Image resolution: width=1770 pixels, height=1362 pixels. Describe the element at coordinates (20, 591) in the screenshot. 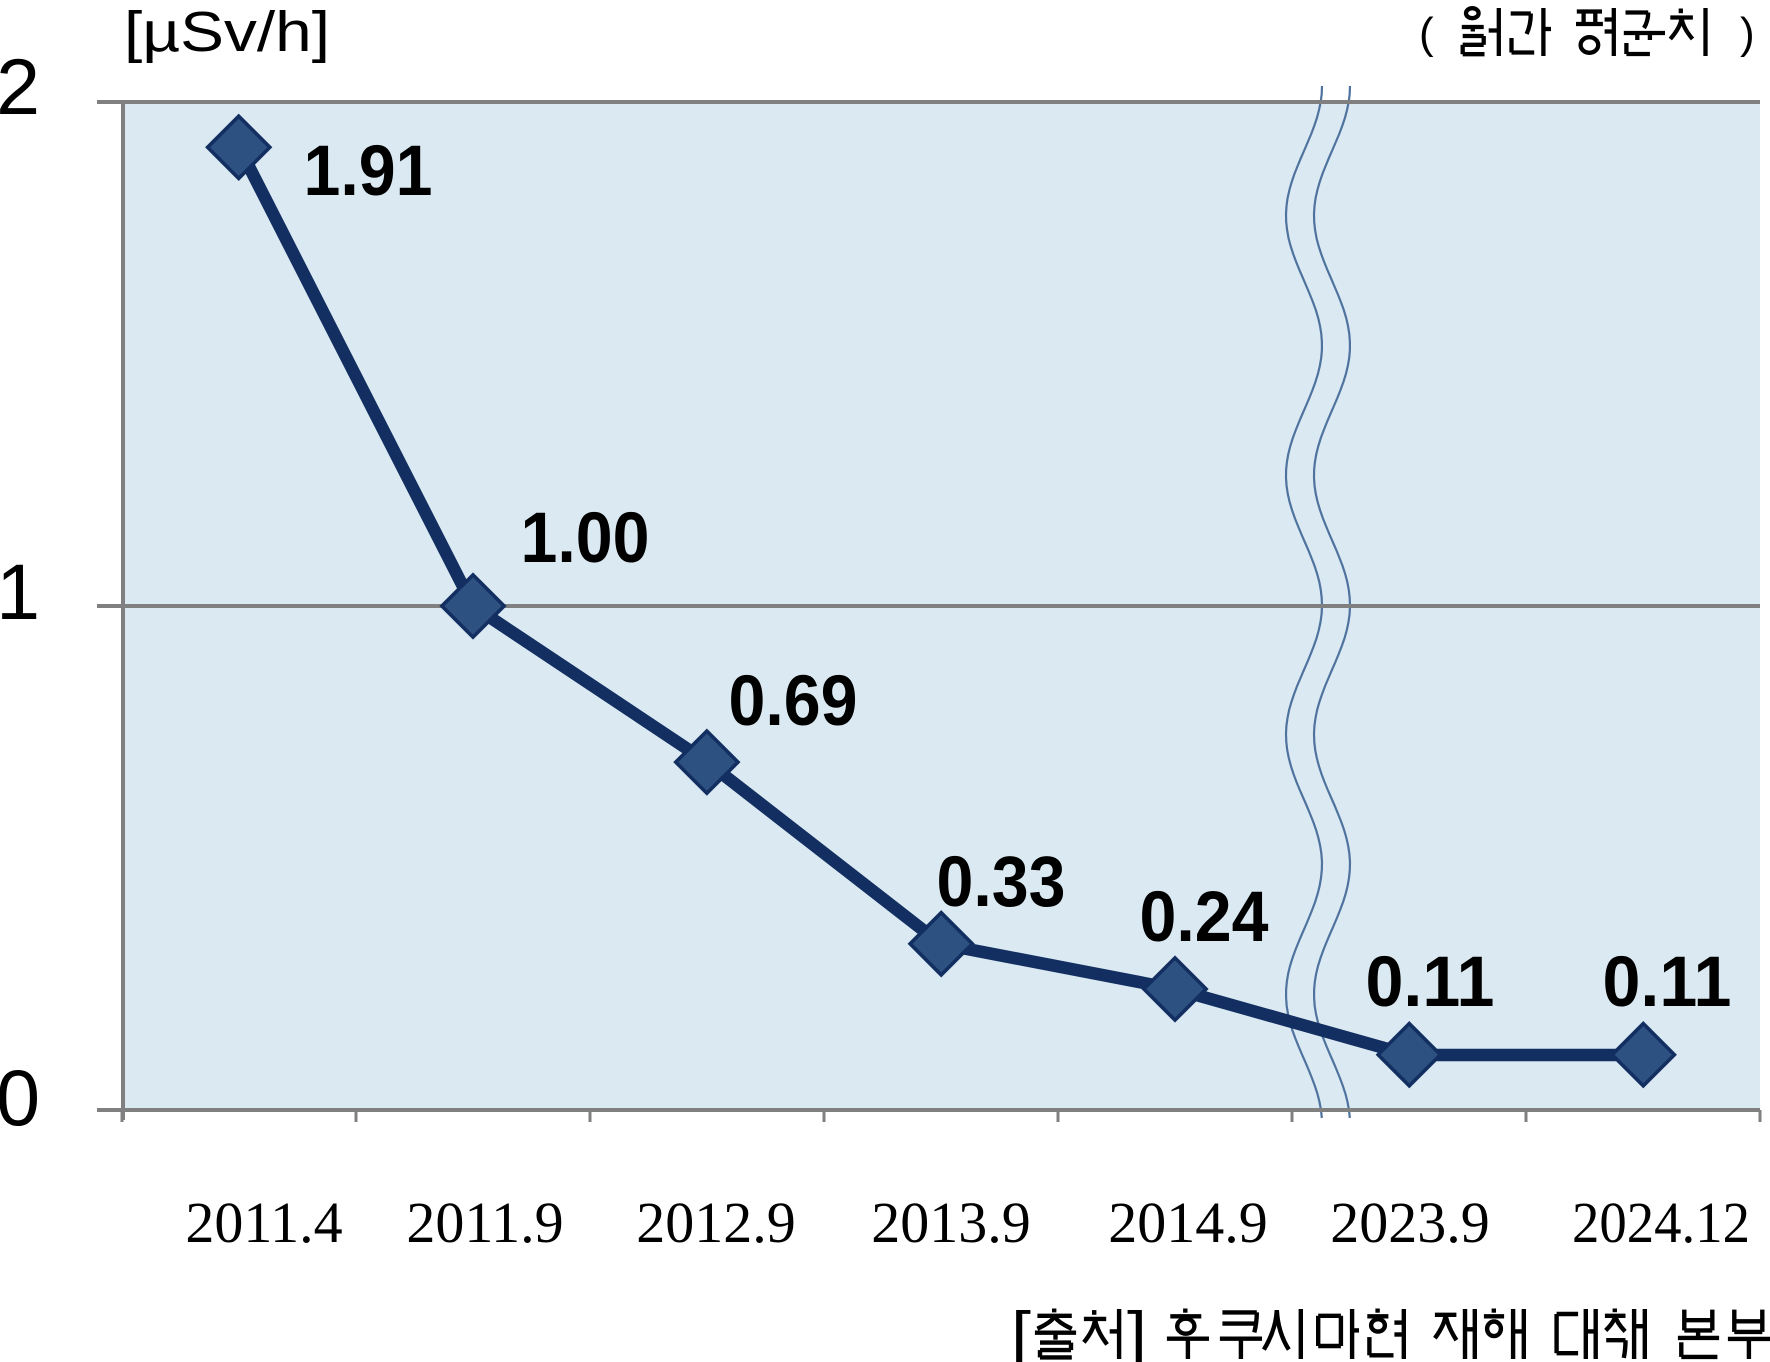

I see `svg-text: 1` at that location.